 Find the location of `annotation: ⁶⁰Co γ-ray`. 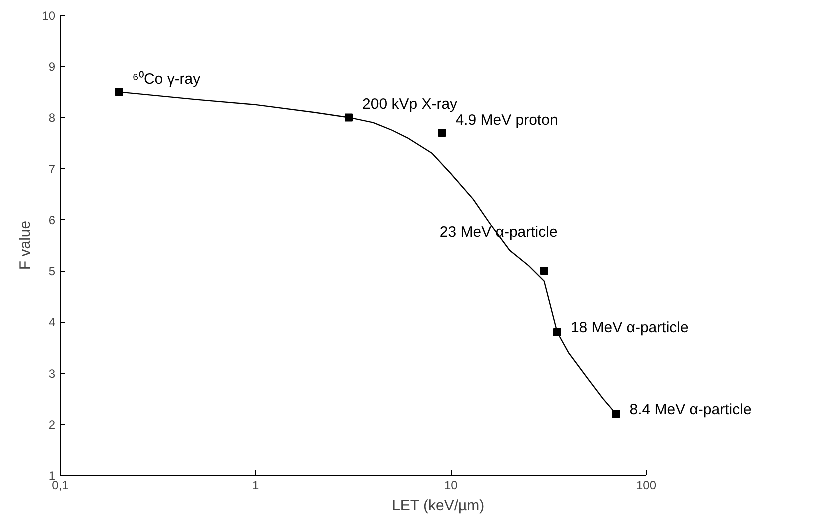

annotation: ⁶⁰Co γ-ray is located at coordinates (166, 79).